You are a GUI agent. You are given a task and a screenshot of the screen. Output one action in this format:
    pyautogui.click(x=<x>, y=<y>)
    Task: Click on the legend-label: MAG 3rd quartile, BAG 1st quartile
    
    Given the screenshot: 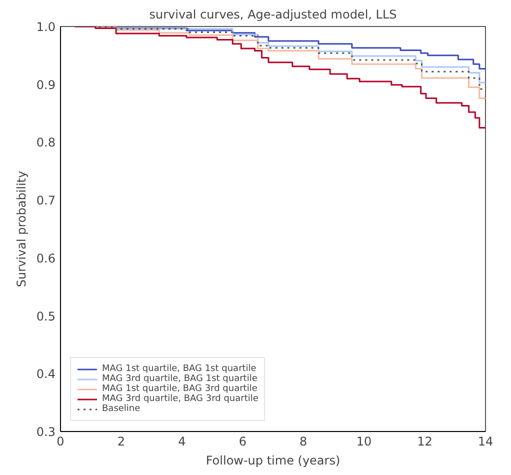 What is the action you would take?
    pyautogui.click(x=180, y=379)
    